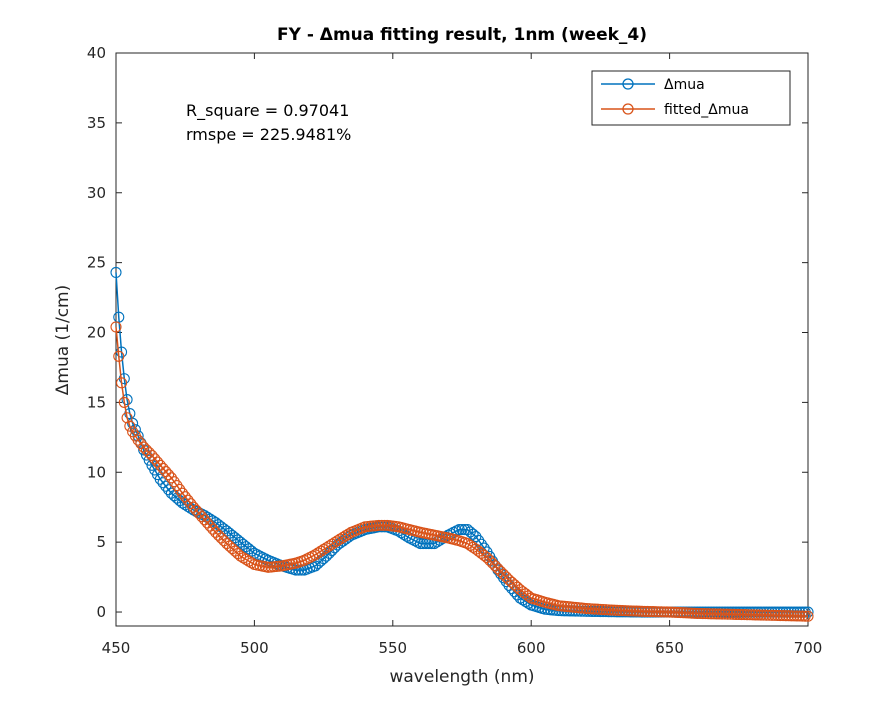 This screenshot has height=703, width=891. I want to click on r-square-annotation: R_square = 0.97041, so click(267, 111).